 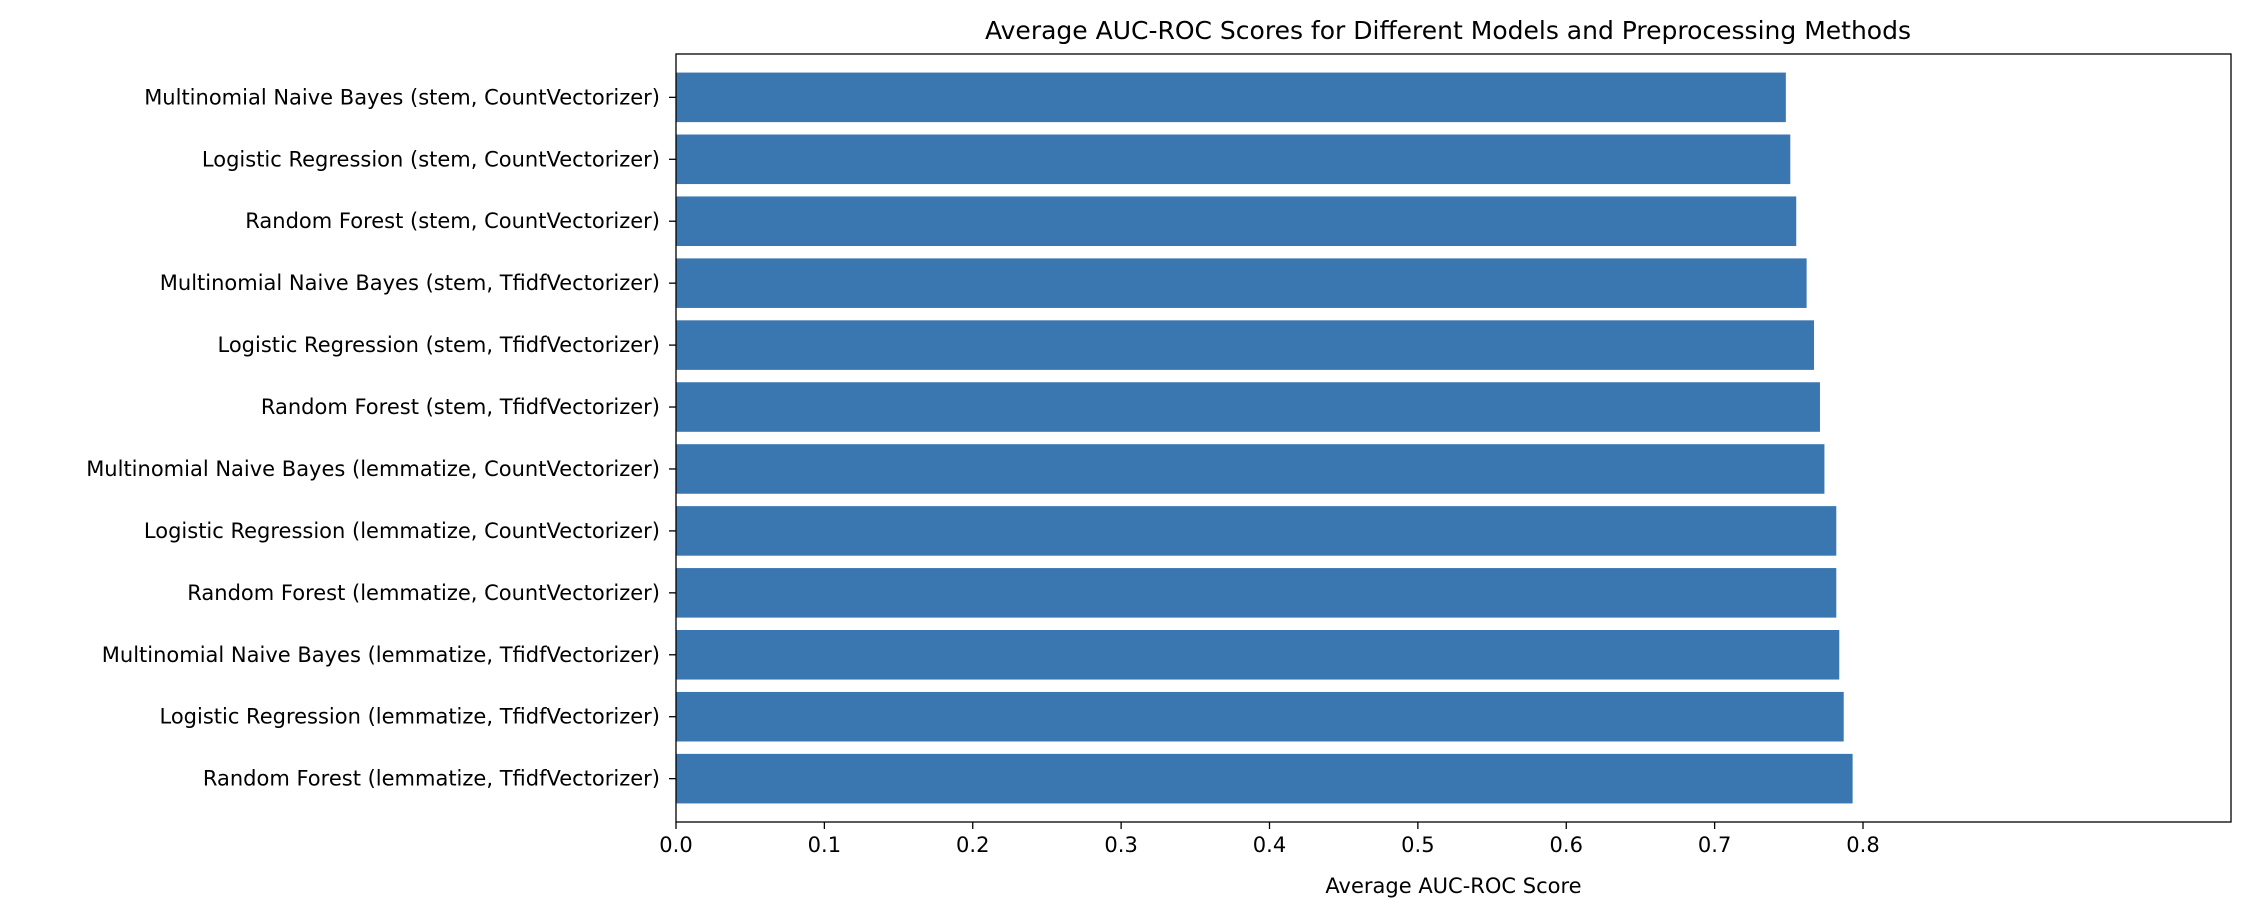 What do you see at coordinates (1862, 845) in the screenshot?
I see `x-tick-label: 0.8` at bounding box center [1862, 845].